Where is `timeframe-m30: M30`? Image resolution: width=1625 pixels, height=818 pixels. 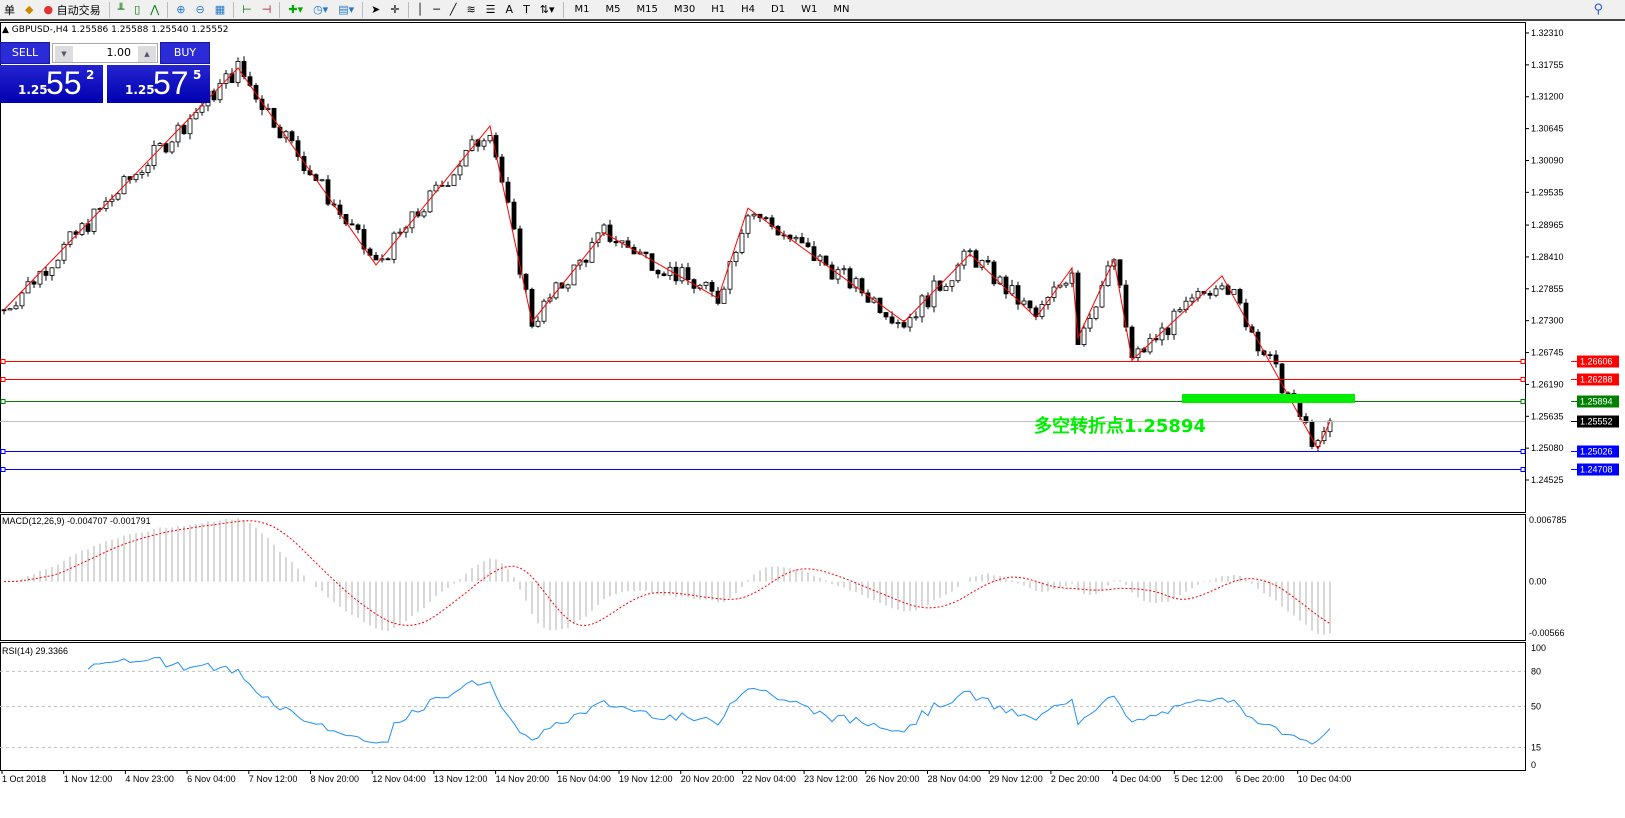
timeframe-m30: M30 is located at coordinates (684, 9).